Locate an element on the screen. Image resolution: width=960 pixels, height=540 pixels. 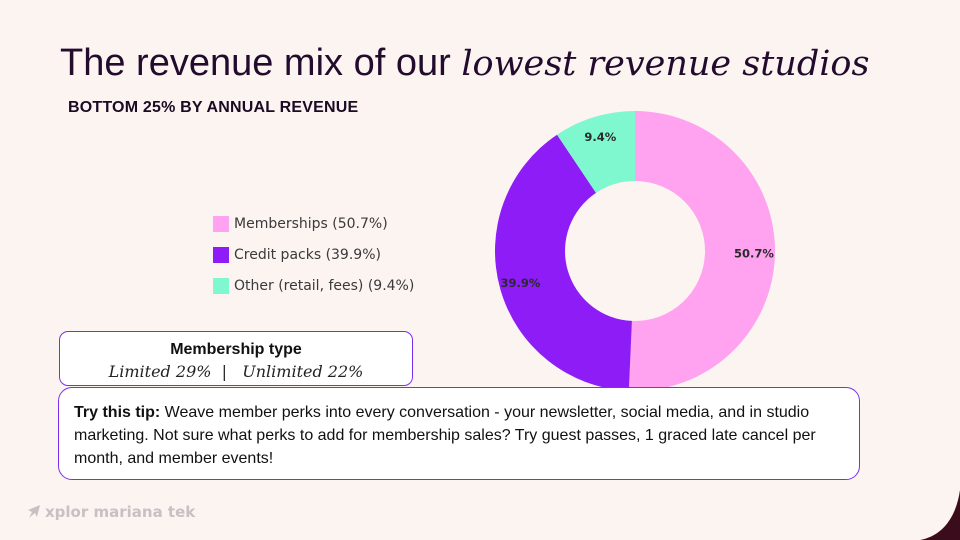
logo-text: xplor mariana tek is located at coordinates (120, 512).